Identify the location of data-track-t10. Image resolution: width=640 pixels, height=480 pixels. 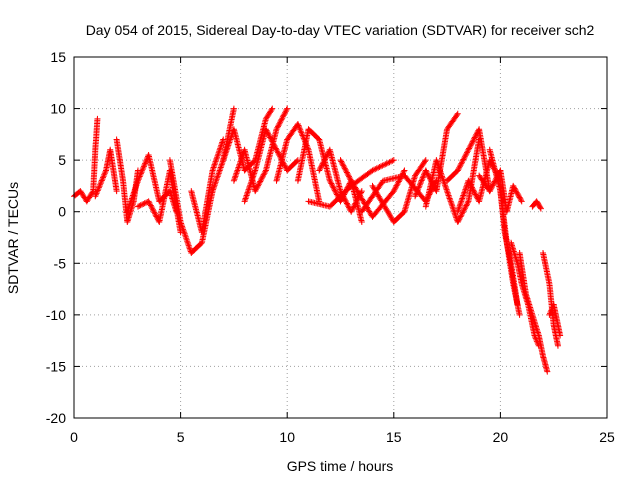
(271, 165).